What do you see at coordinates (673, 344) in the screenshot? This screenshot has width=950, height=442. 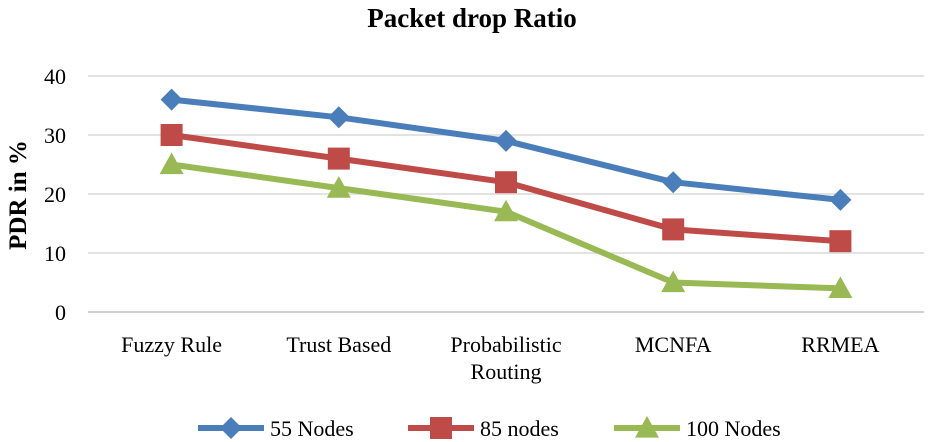 I see `x-tick-label: MCNFA` at bounding box center [673, 344].